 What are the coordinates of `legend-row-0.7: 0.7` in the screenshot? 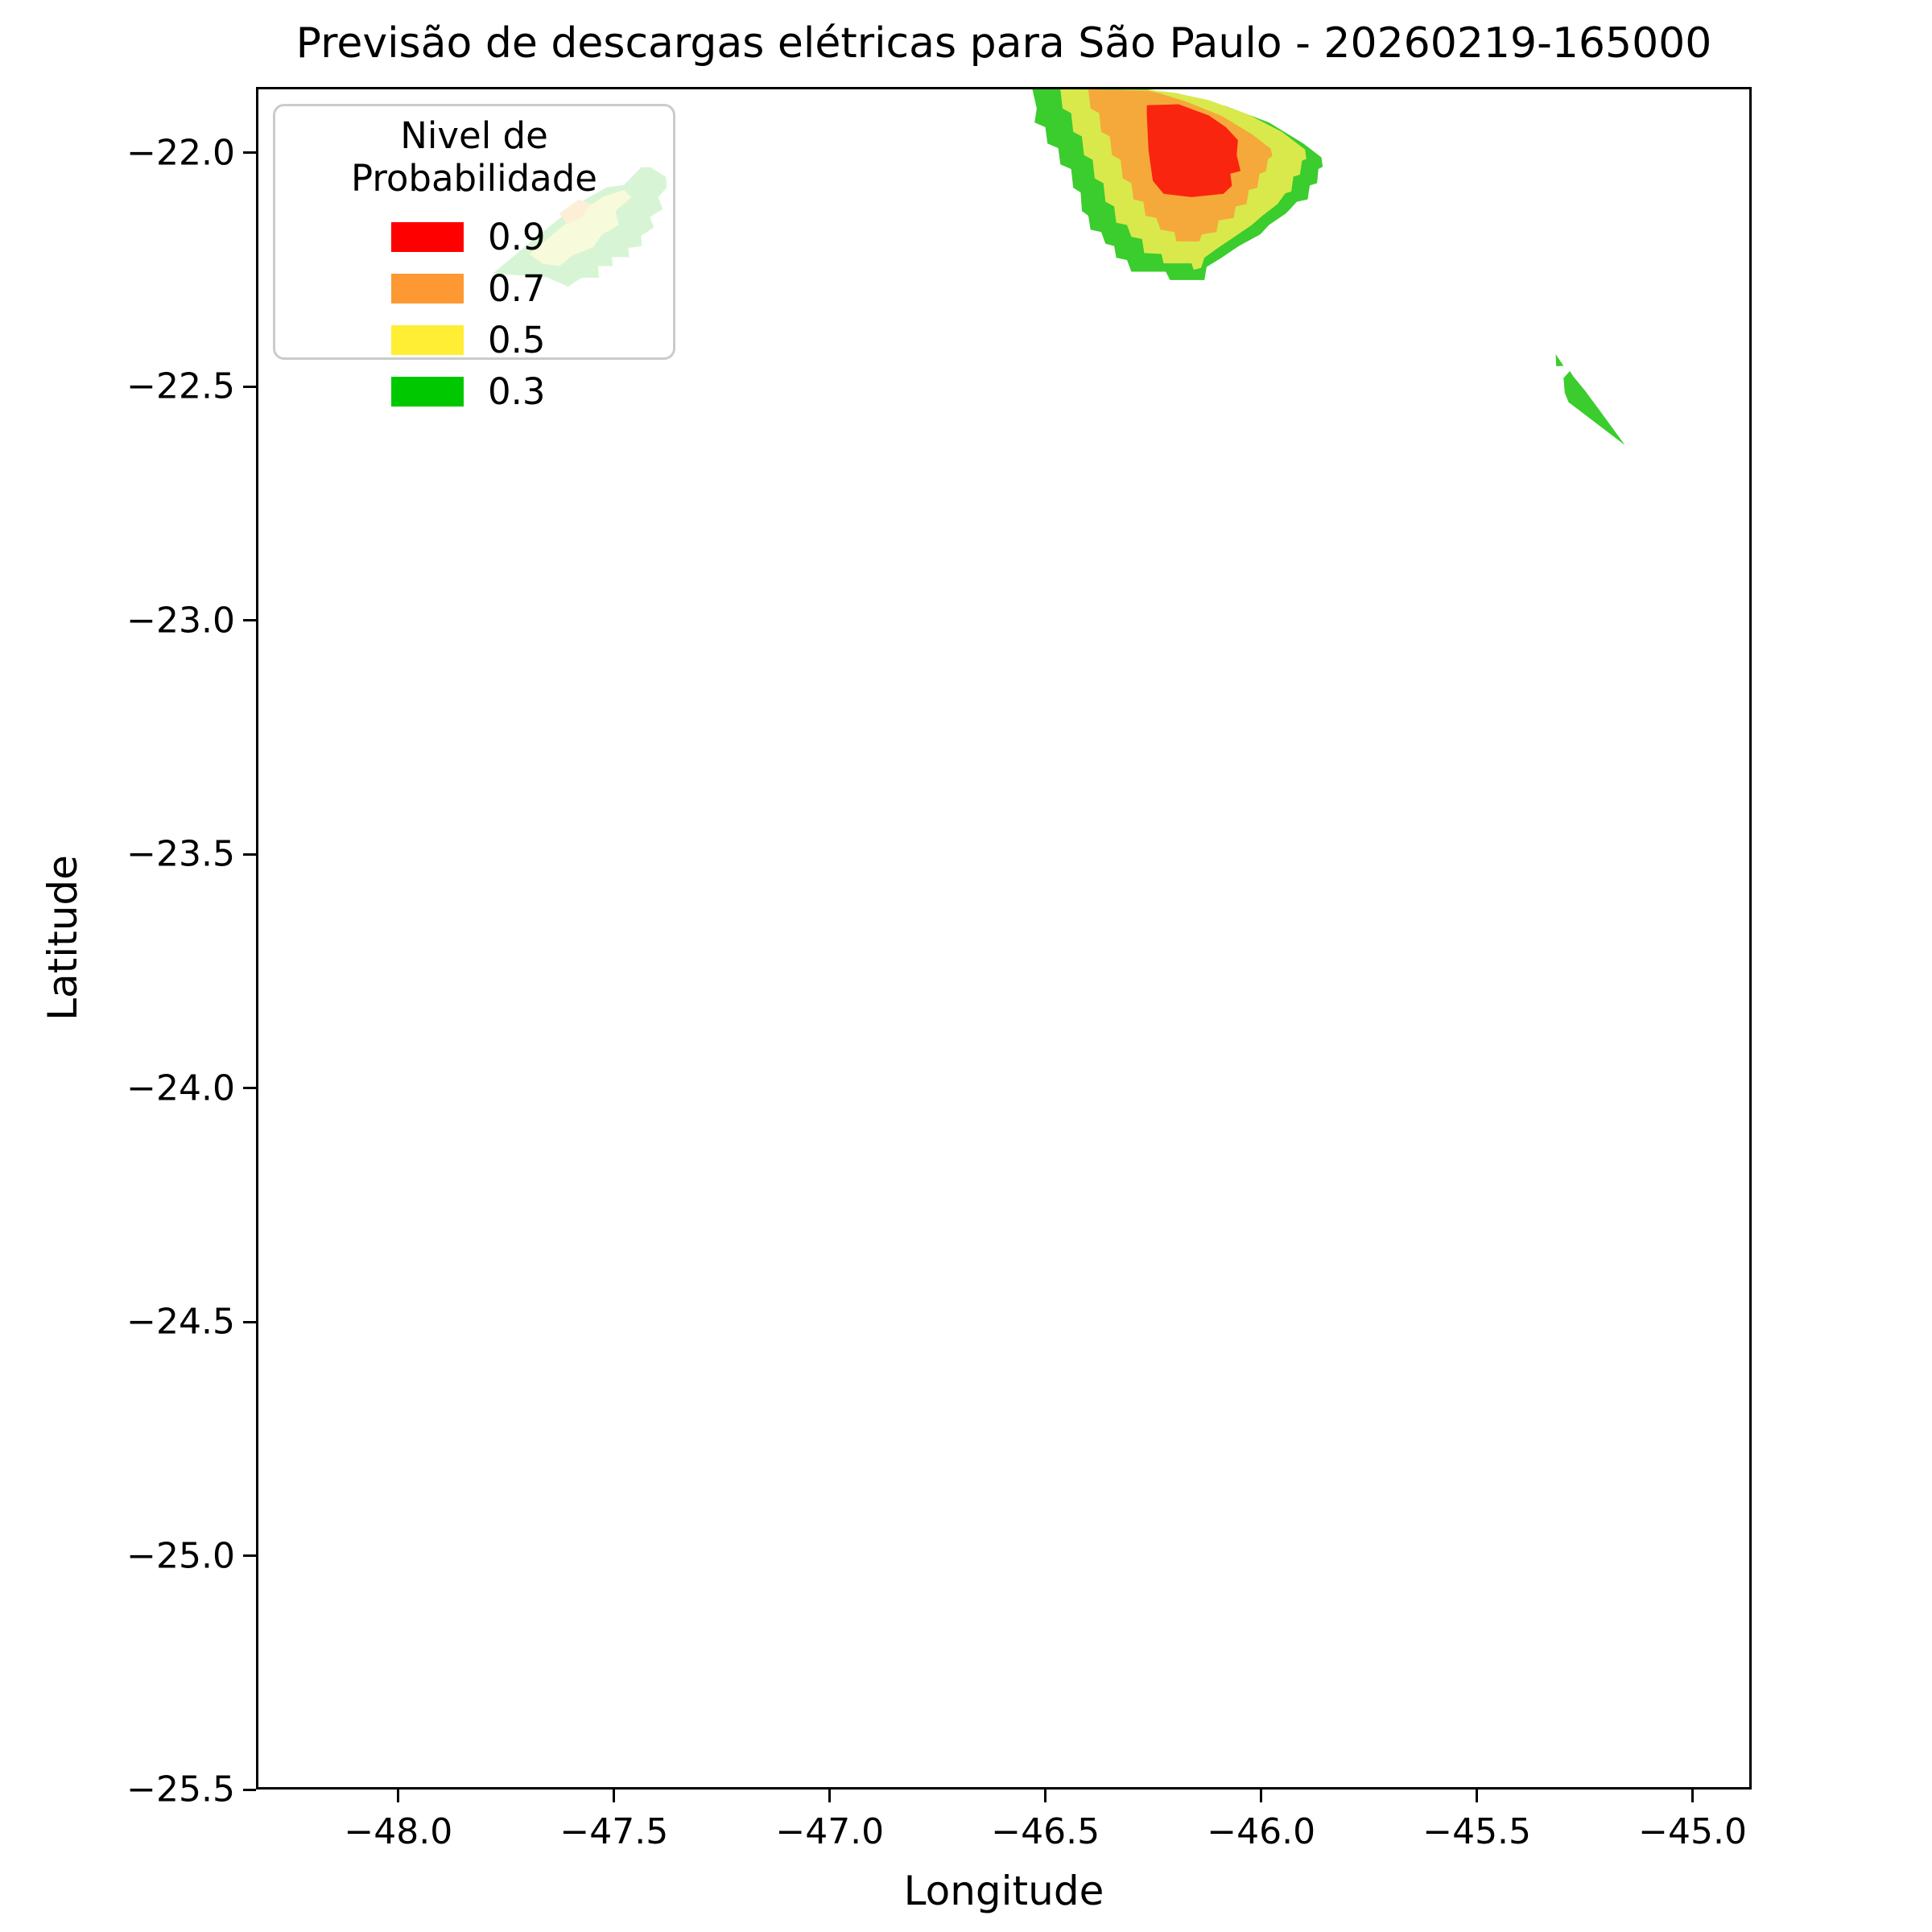 It's located at (474, 288).